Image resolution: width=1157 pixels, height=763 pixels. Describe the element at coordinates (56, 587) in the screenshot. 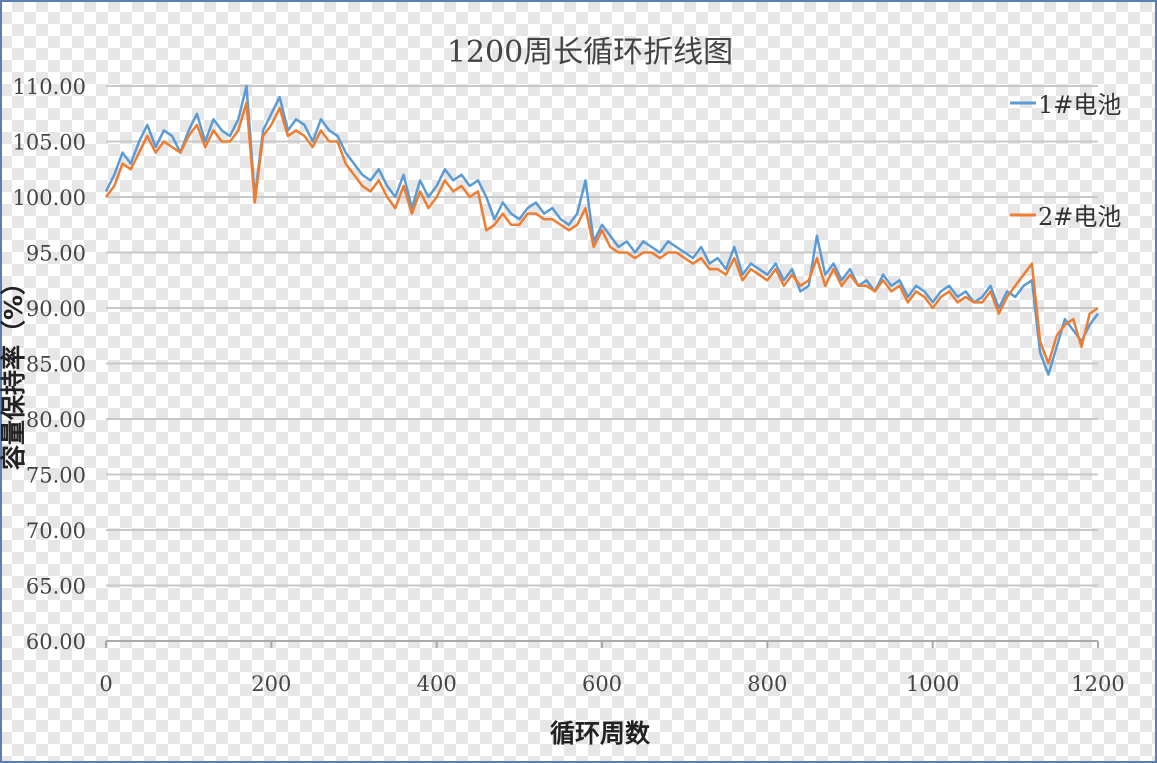

I see `y-tick-label: 65.00` at that location.